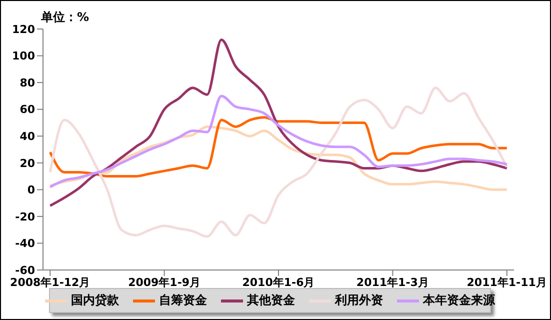 This screenshot has height=320, width=551. Describe the element at coordinates (24, 29) in the screenshot. I see `y-tick-label: 120` at that location.